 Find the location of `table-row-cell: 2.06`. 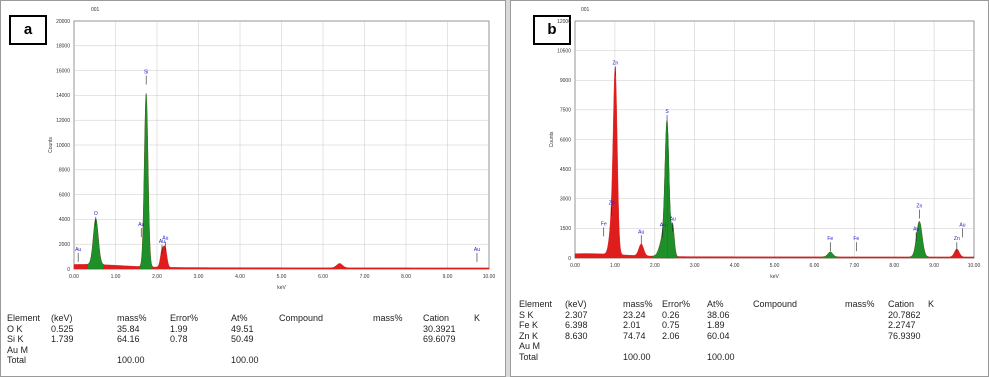

table-row-cell: 2.06 is located at coordinates (671, 335).